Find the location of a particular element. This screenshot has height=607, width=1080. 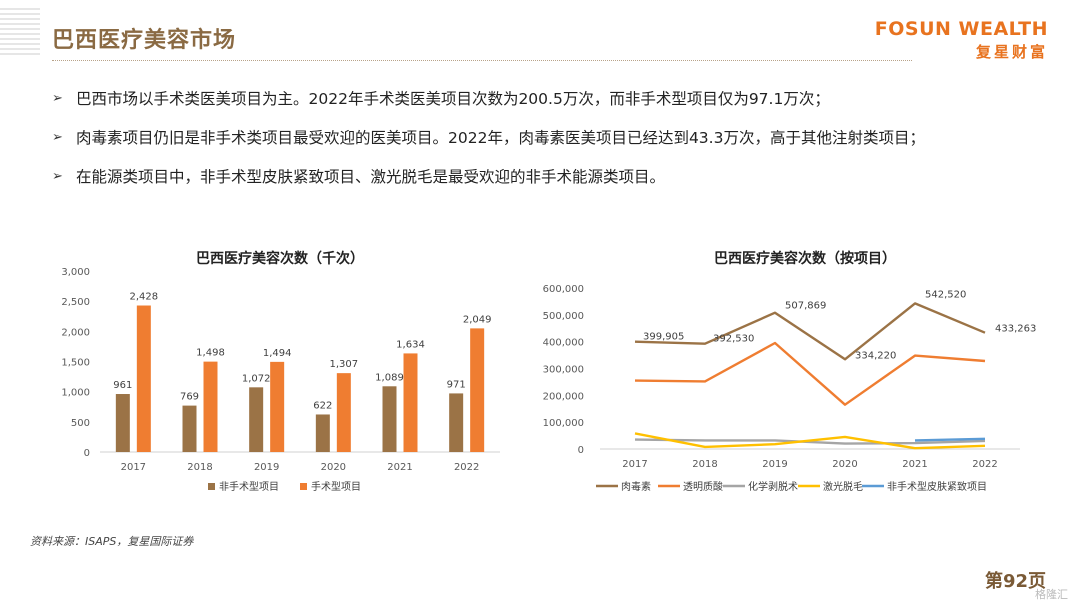

y-tick-label: 600,000 is located at coordinates (563, 289).